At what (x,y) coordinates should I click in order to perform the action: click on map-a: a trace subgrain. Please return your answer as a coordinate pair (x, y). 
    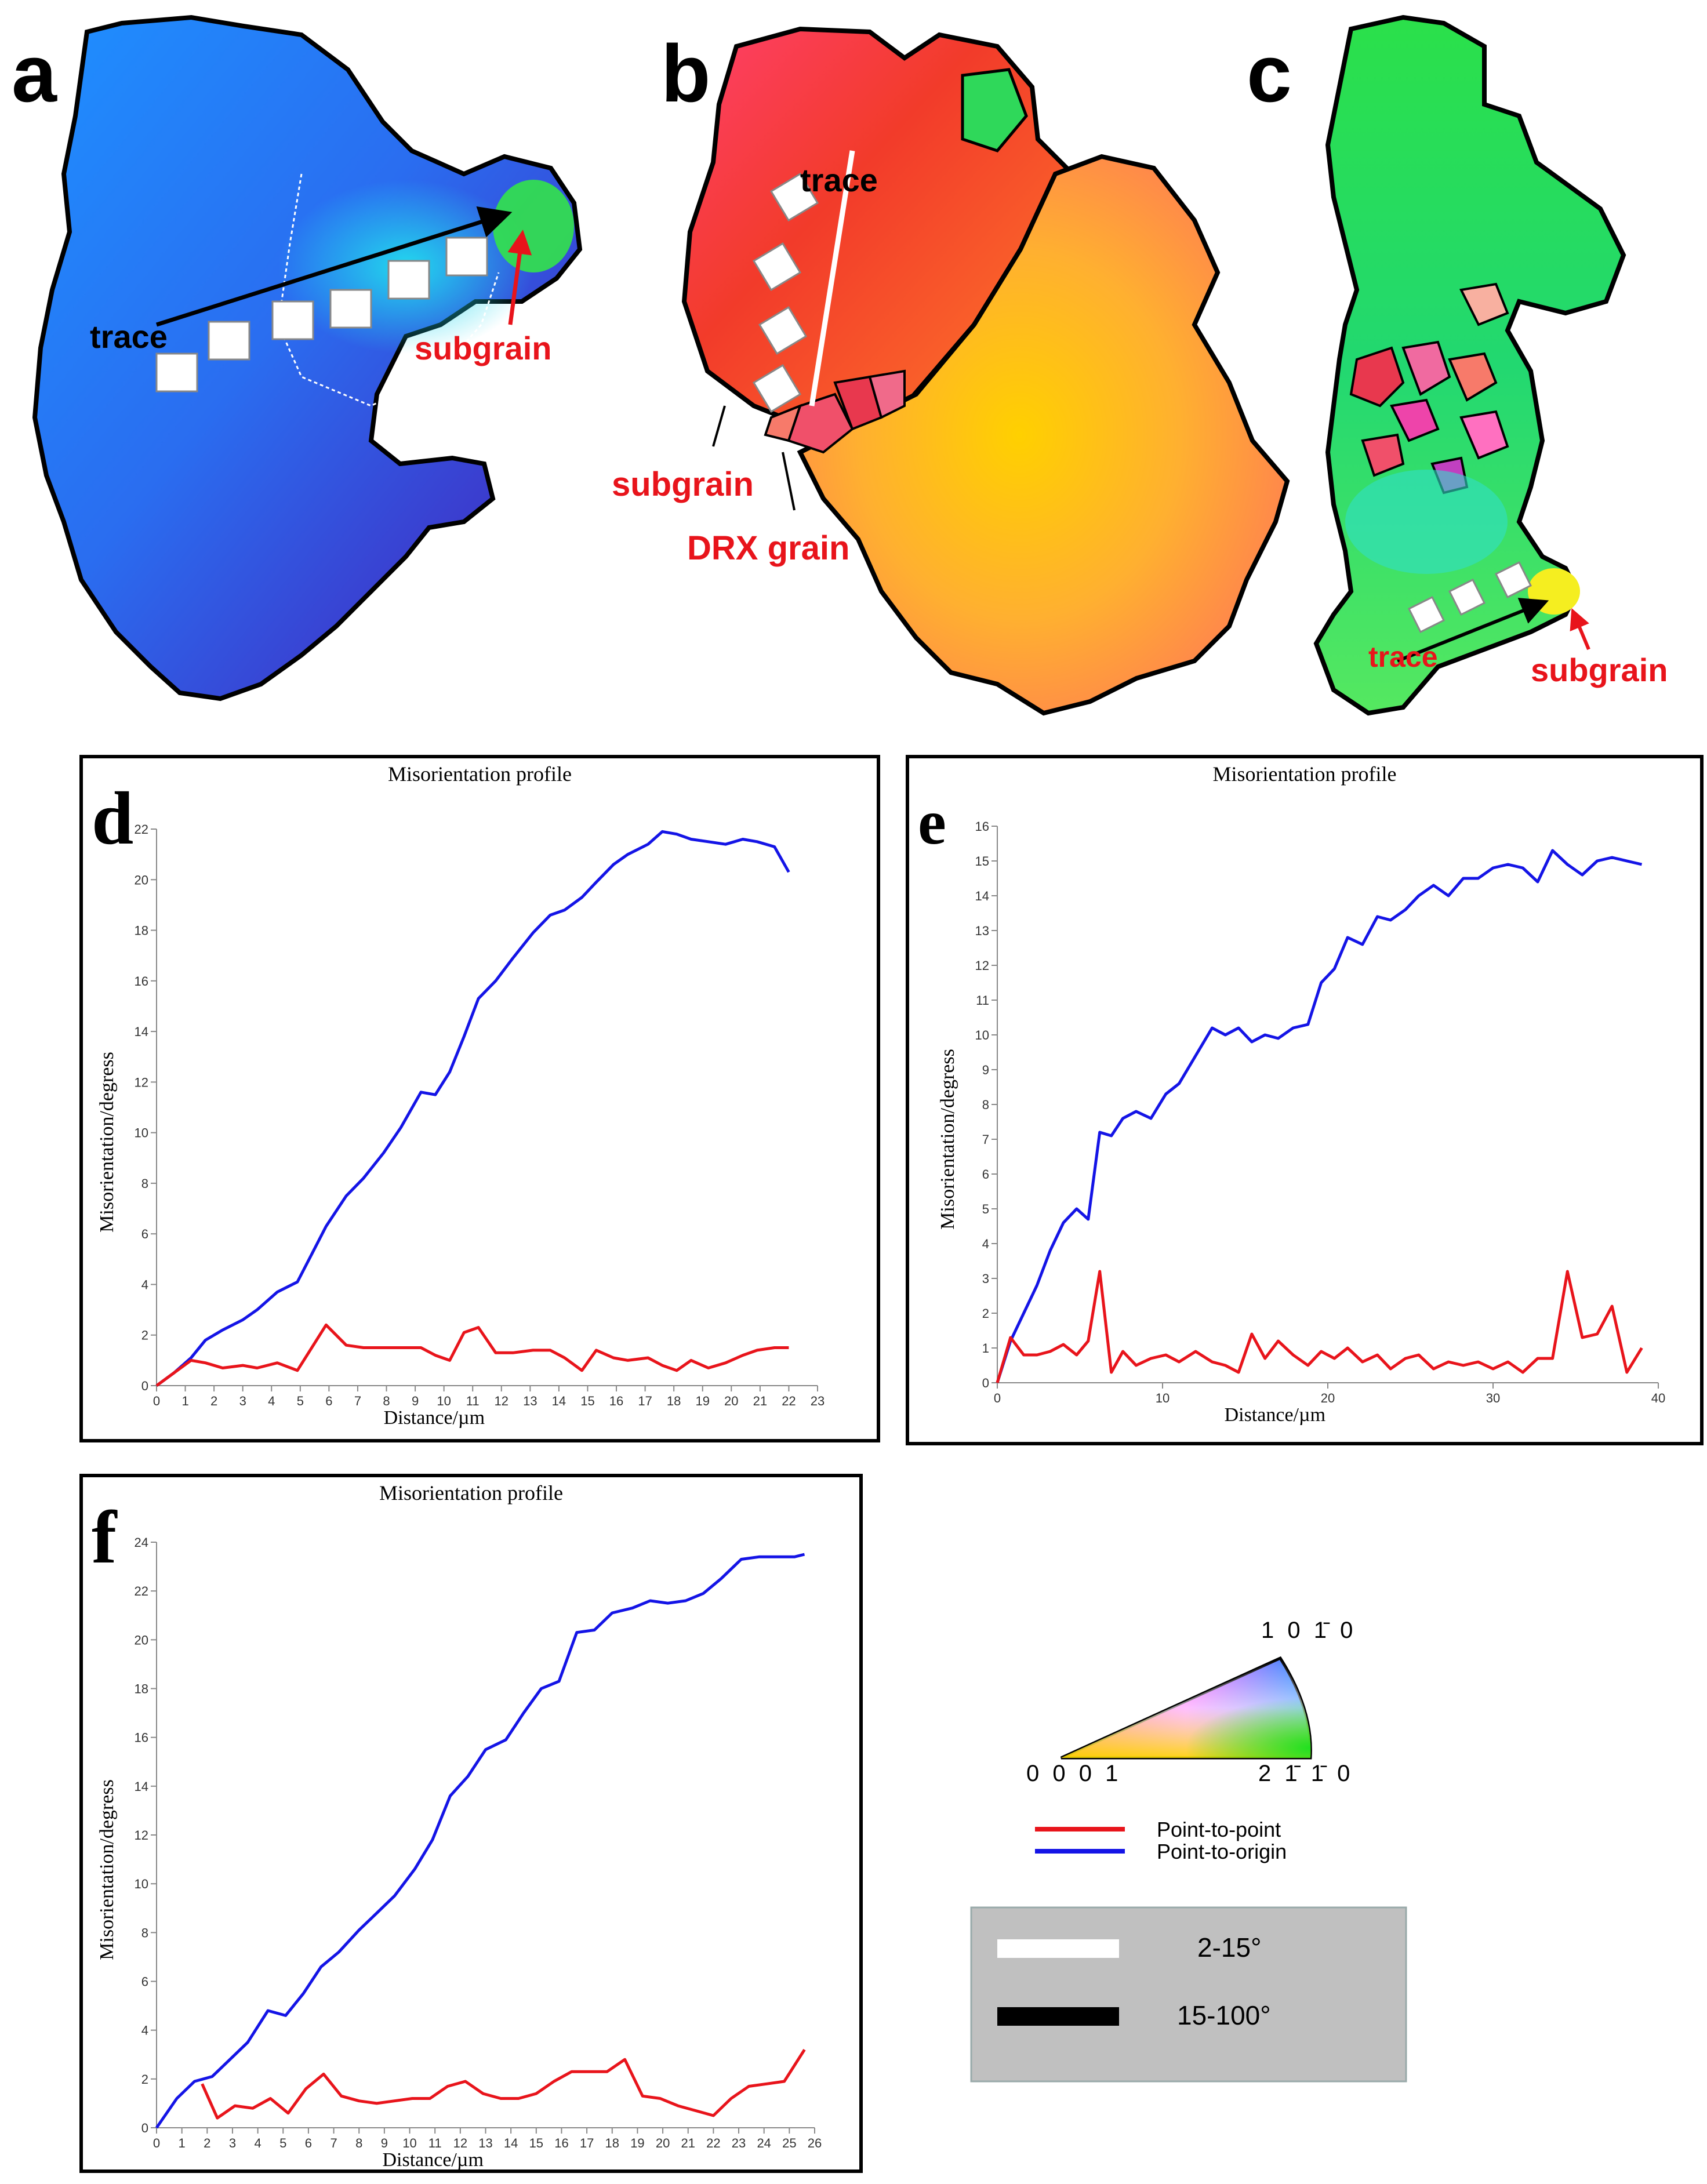
    Looking at the image, I should click on (298, 358).